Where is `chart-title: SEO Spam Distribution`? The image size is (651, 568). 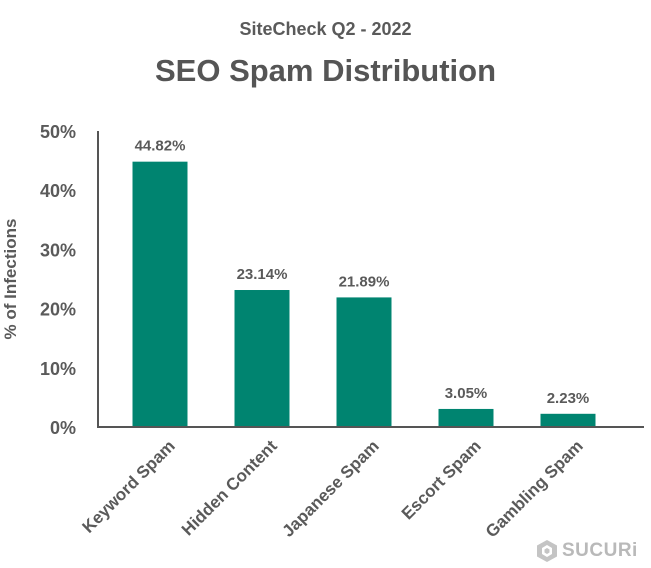 chart-title: SEO Spam Distribution is located at coordinates (325, 70).